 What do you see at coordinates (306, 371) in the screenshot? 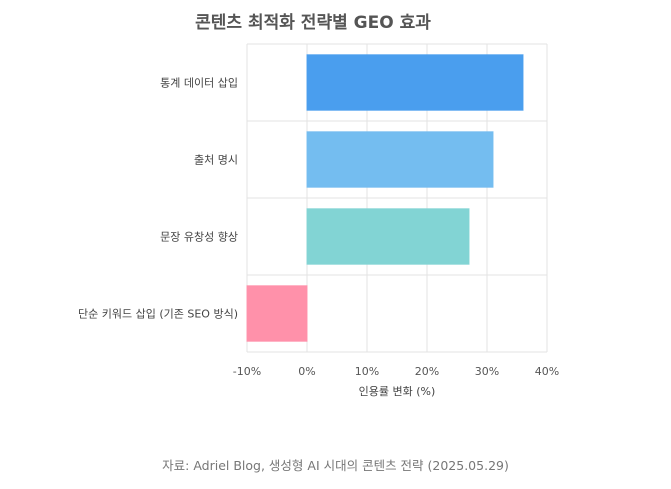
I see `x-tick-label-1: 0%` at bounding box center [306, 371].